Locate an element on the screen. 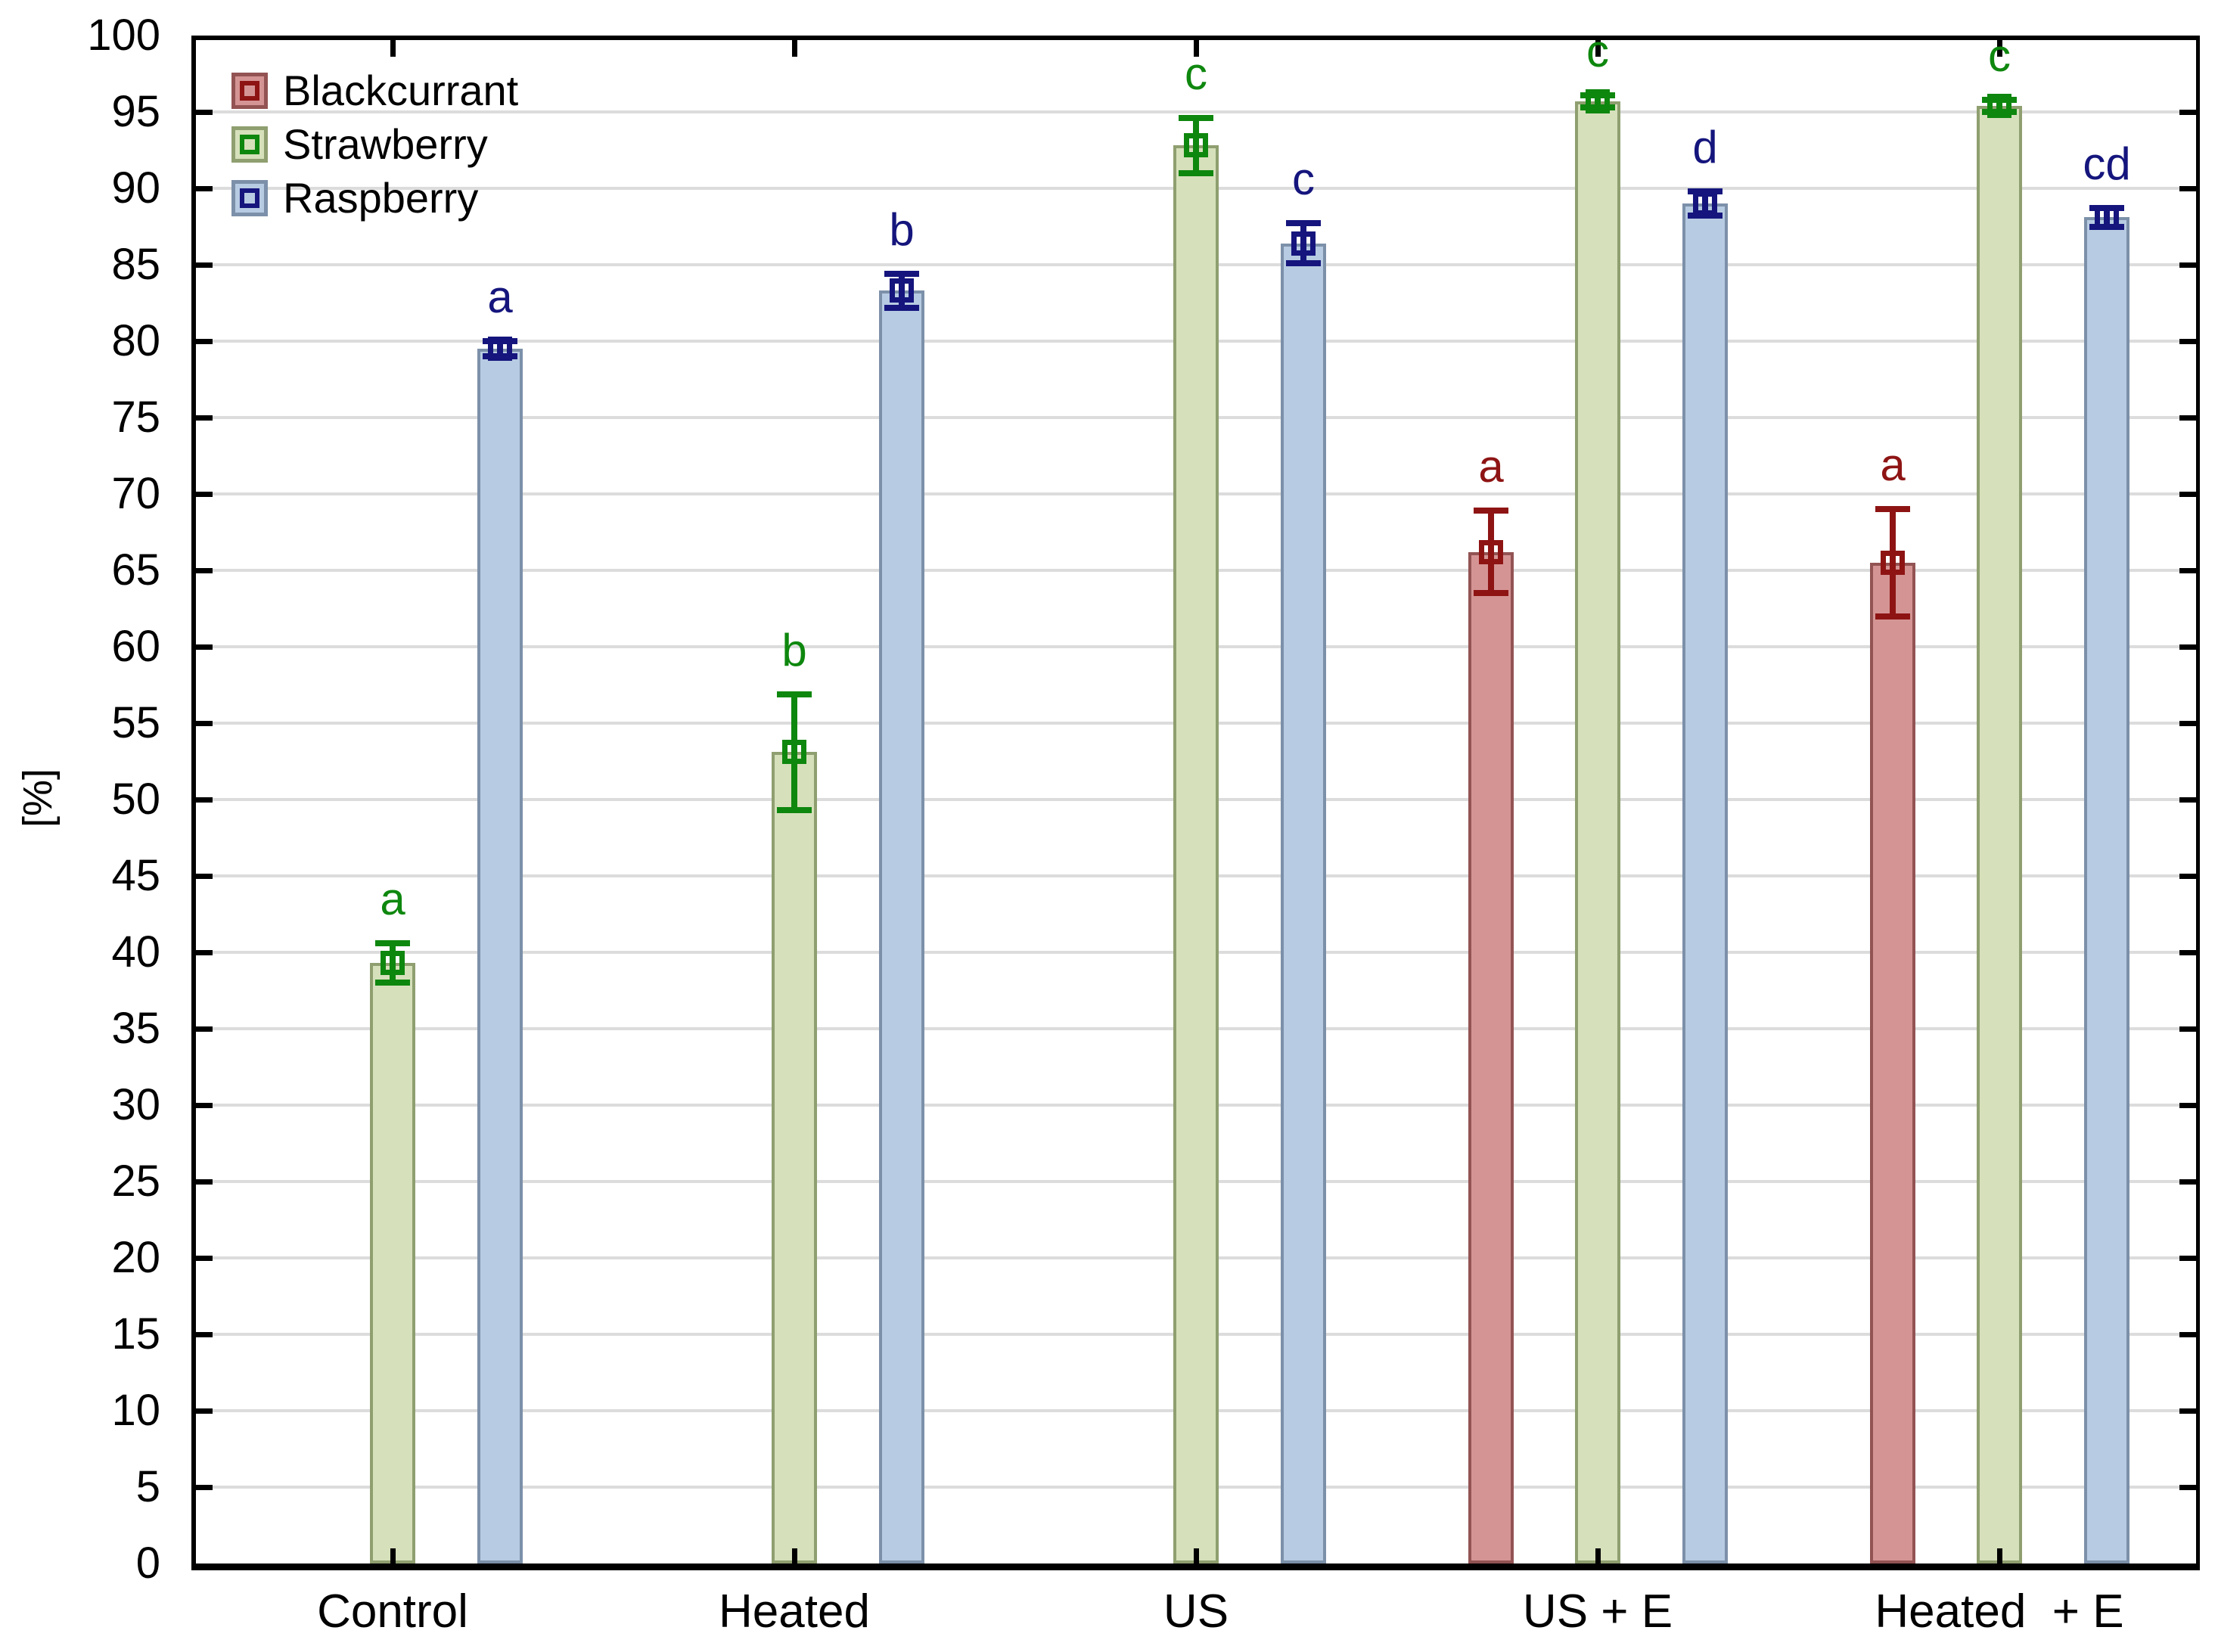  x-tick-label: Heated is located at coordinates (794, 1611).